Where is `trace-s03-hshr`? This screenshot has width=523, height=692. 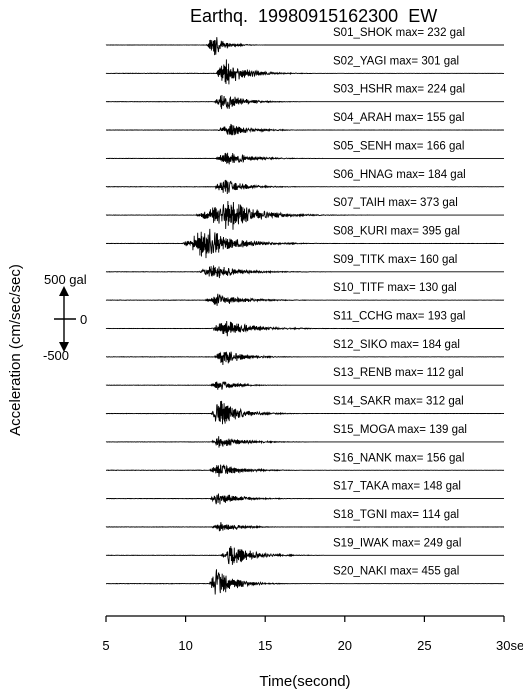 trace-s03-hshr is located at coordinates (304, 102).